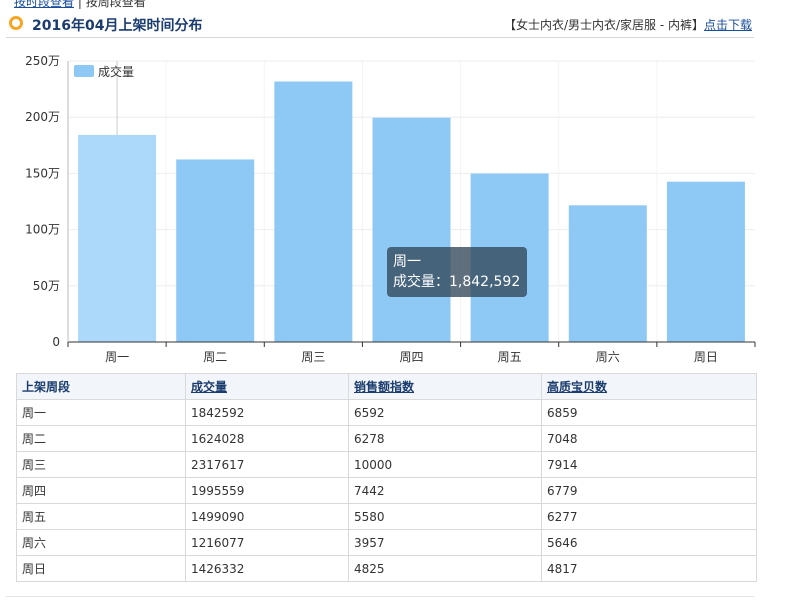 The width and height of the screenshot is (800, 604). Describe the element at coordinates (577, 387) in the screenshot. I see `sort-quality-items-link: 高质宝贝数` at that location.